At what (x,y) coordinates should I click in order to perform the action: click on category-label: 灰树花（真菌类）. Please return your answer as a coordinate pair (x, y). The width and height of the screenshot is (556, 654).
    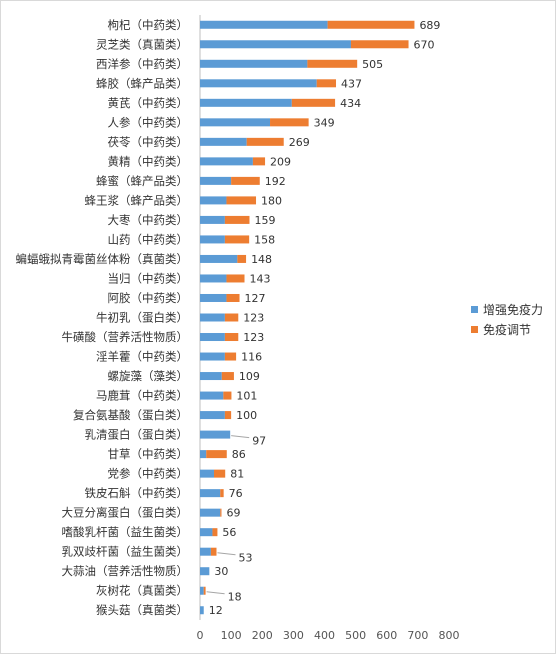
    Looking at the image, I should click on (142, 591).